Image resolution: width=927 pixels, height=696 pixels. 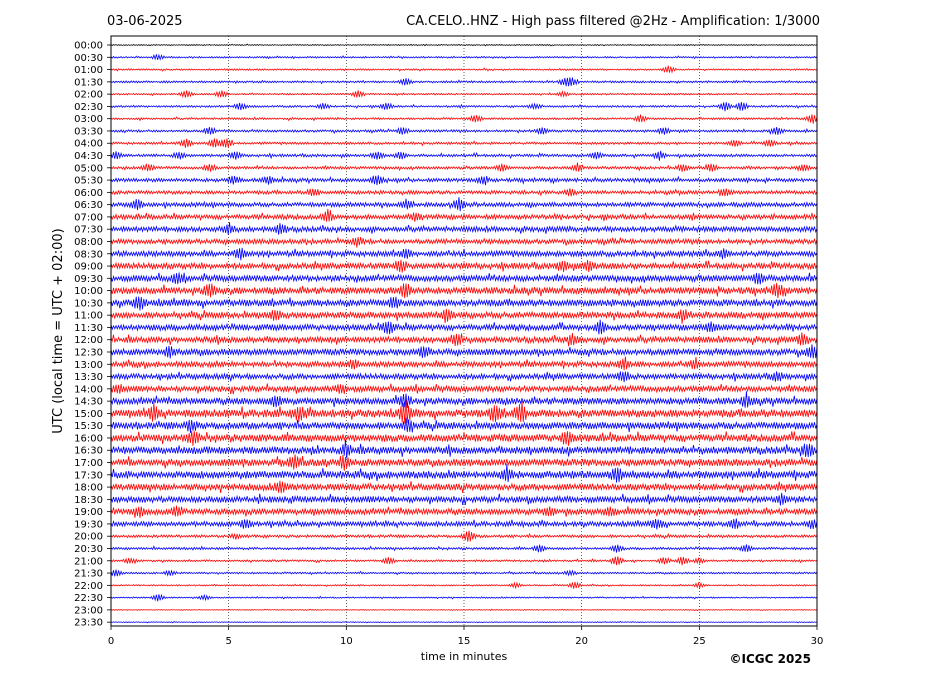 I want to click on x-tick-label: 0, so click(x=111, y=641).